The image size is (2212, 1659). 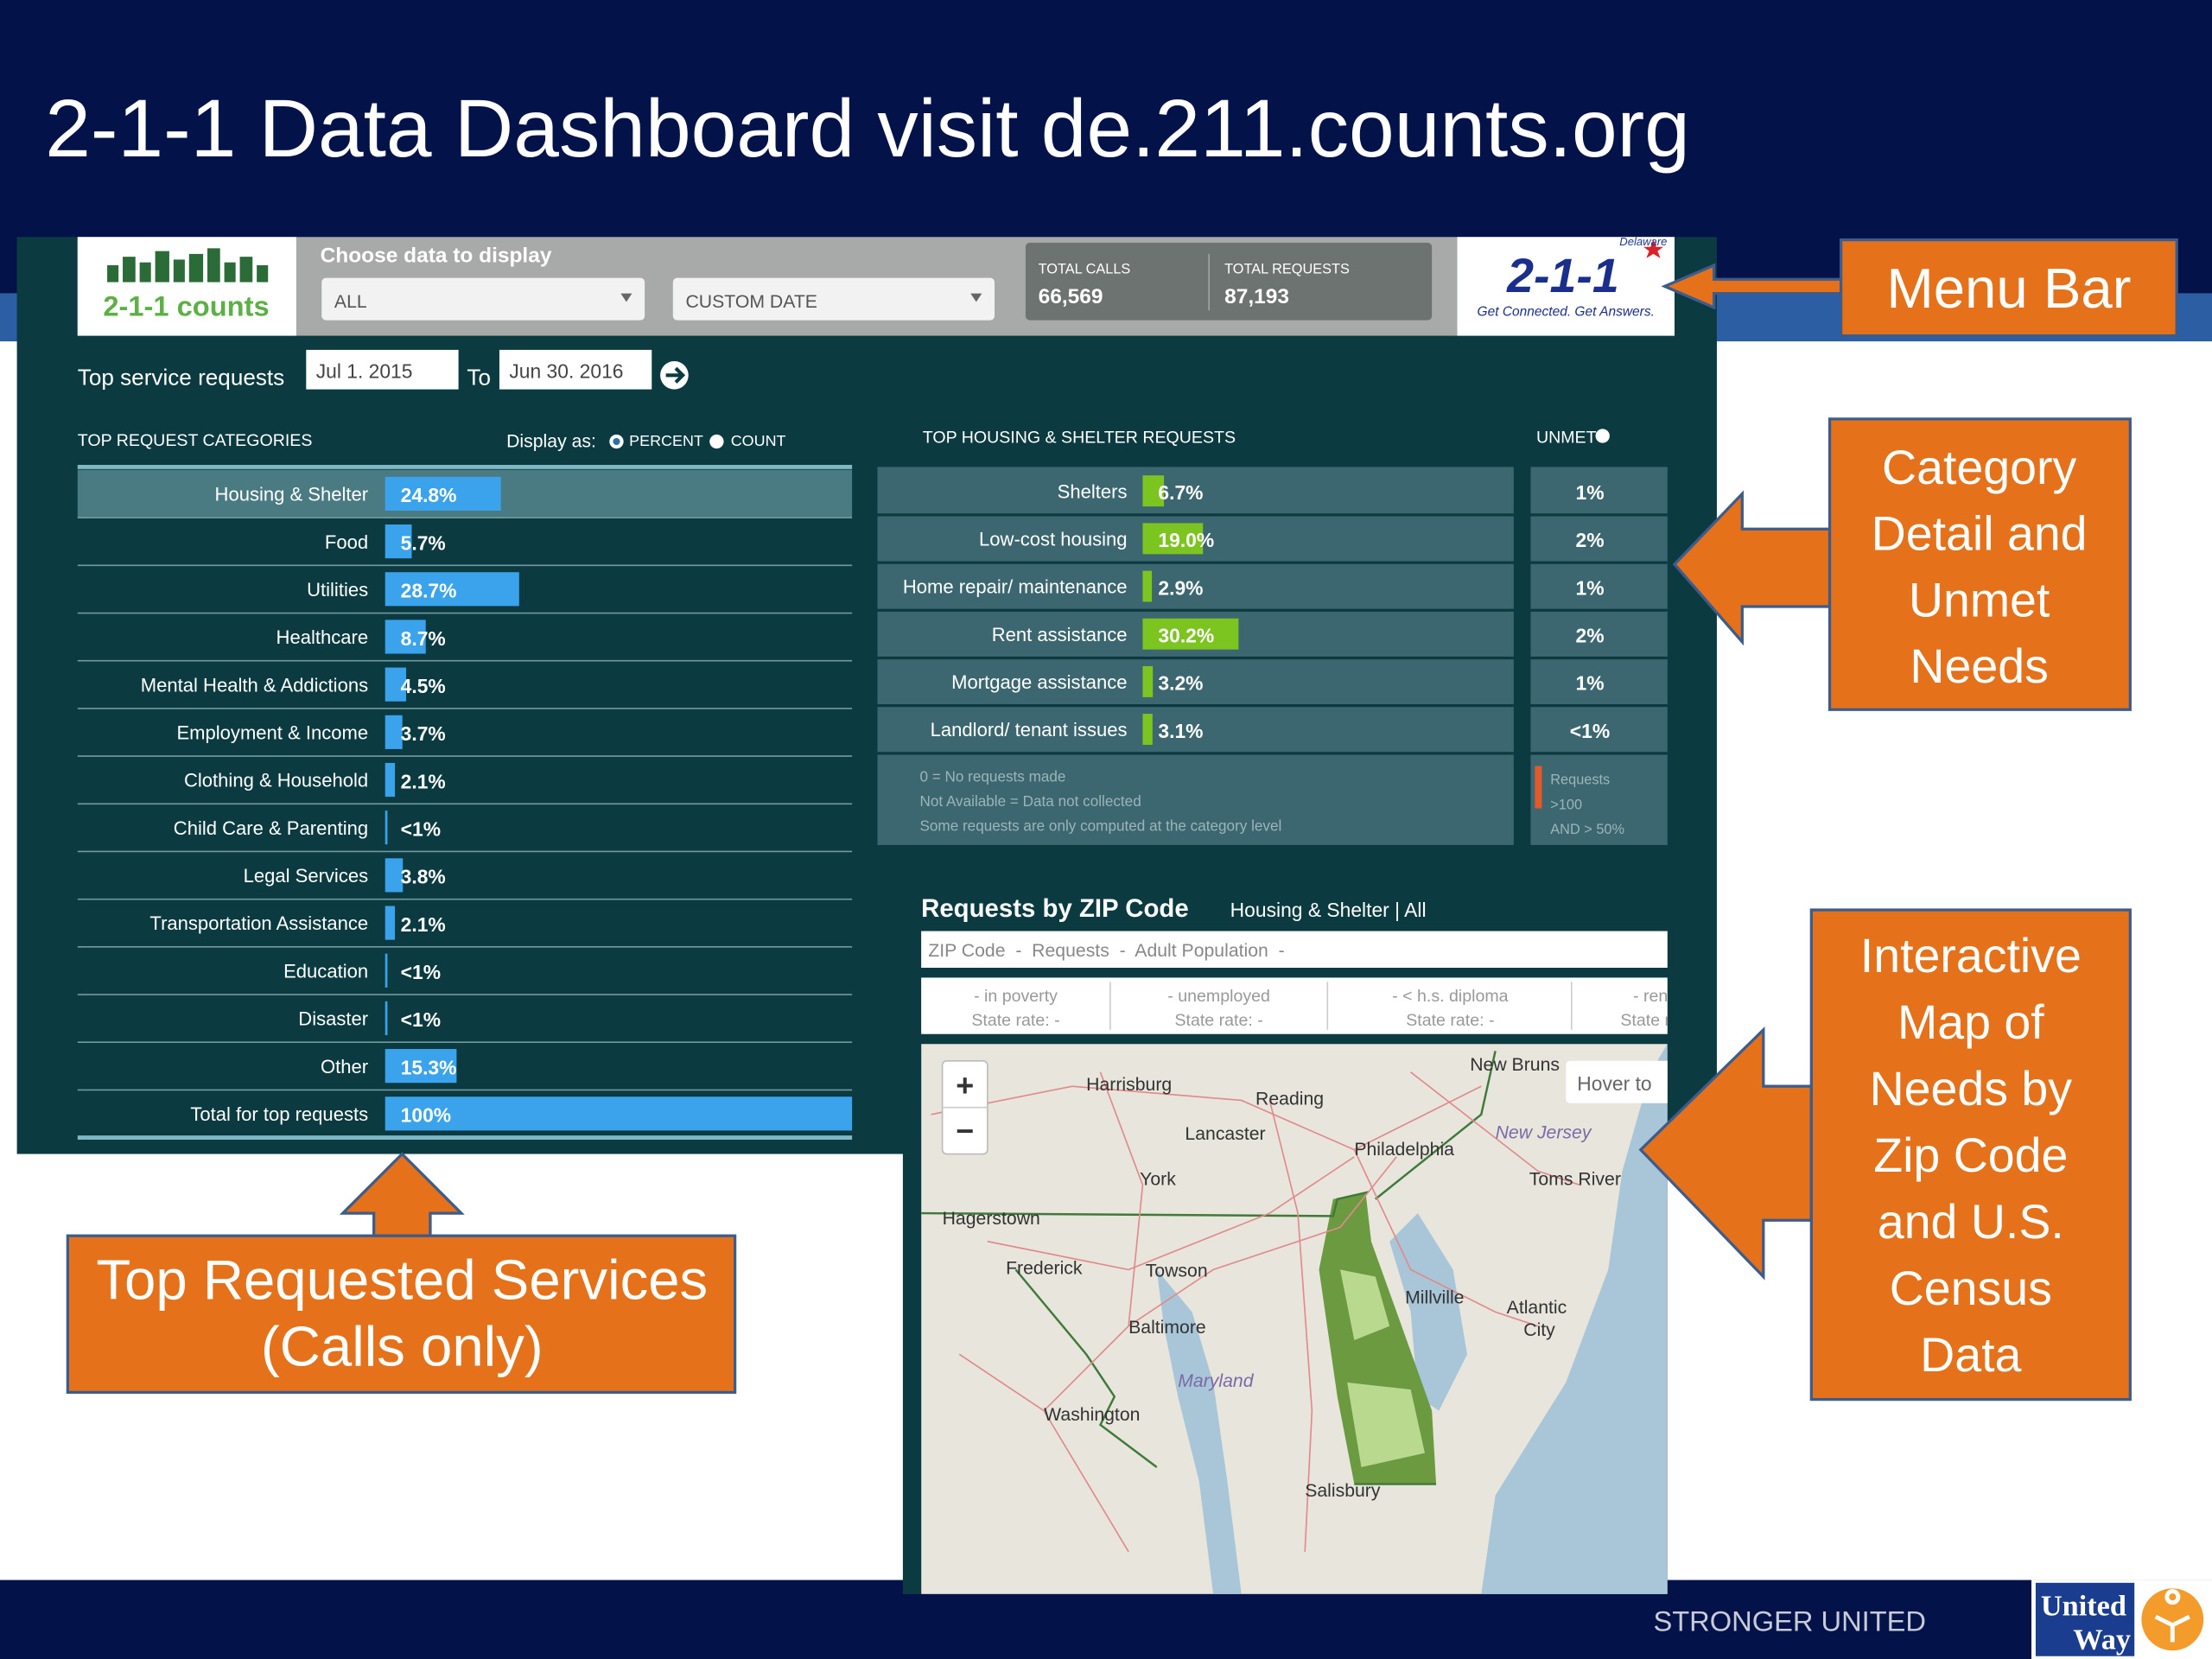 I want to click on value-label: 100%, so click(x=426, y=1115).